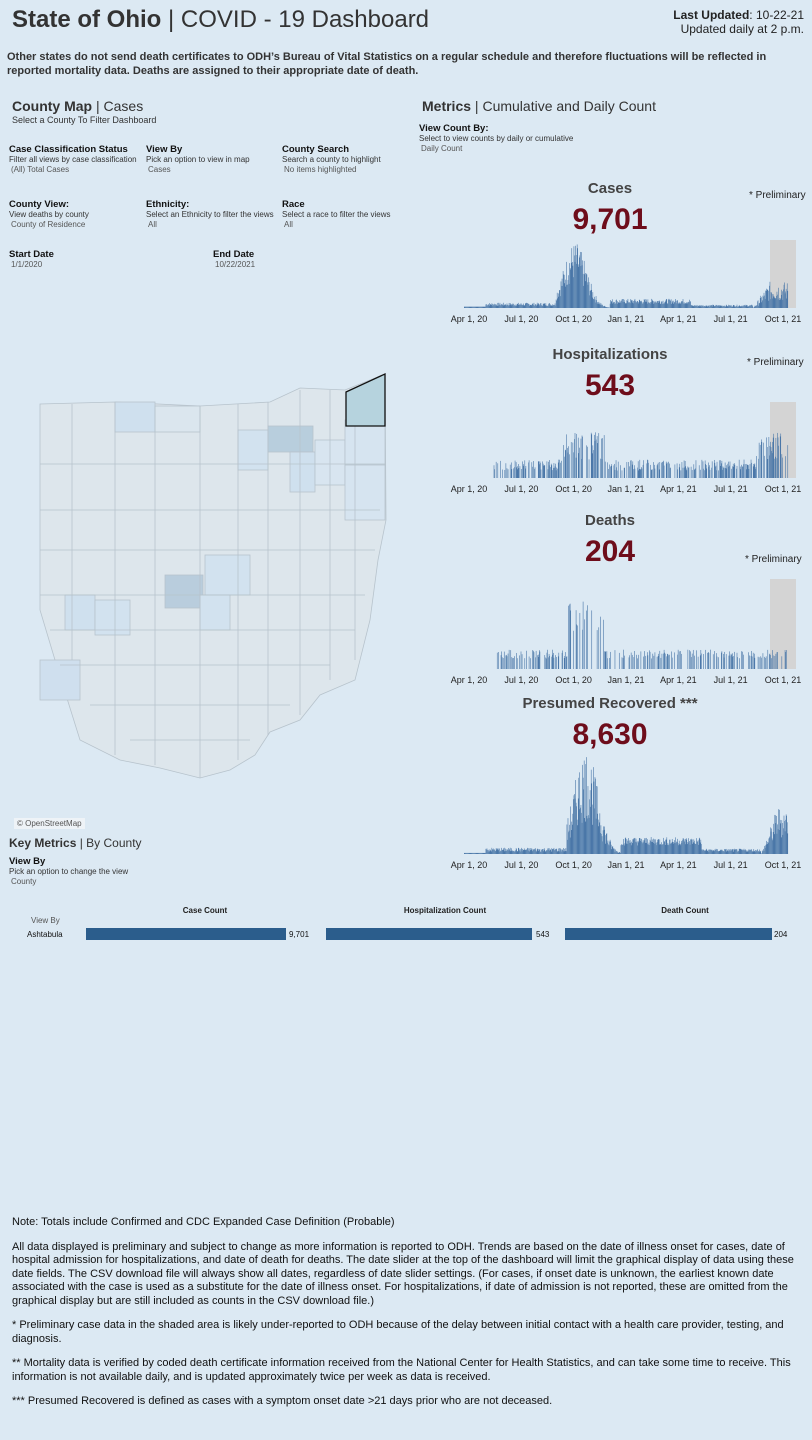 The width and height of the screenshot is (812, 1440). I want to click on death-count-bar, so click(668, 934).